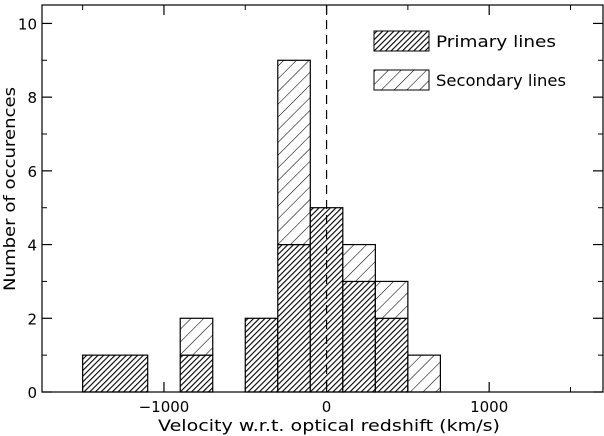 The width and height of the screenshot is (604, 436). Describe the element at coordinates (496, 41) in the screenshot. I see `legend-label-primary-lines: Primary lines` at that location.